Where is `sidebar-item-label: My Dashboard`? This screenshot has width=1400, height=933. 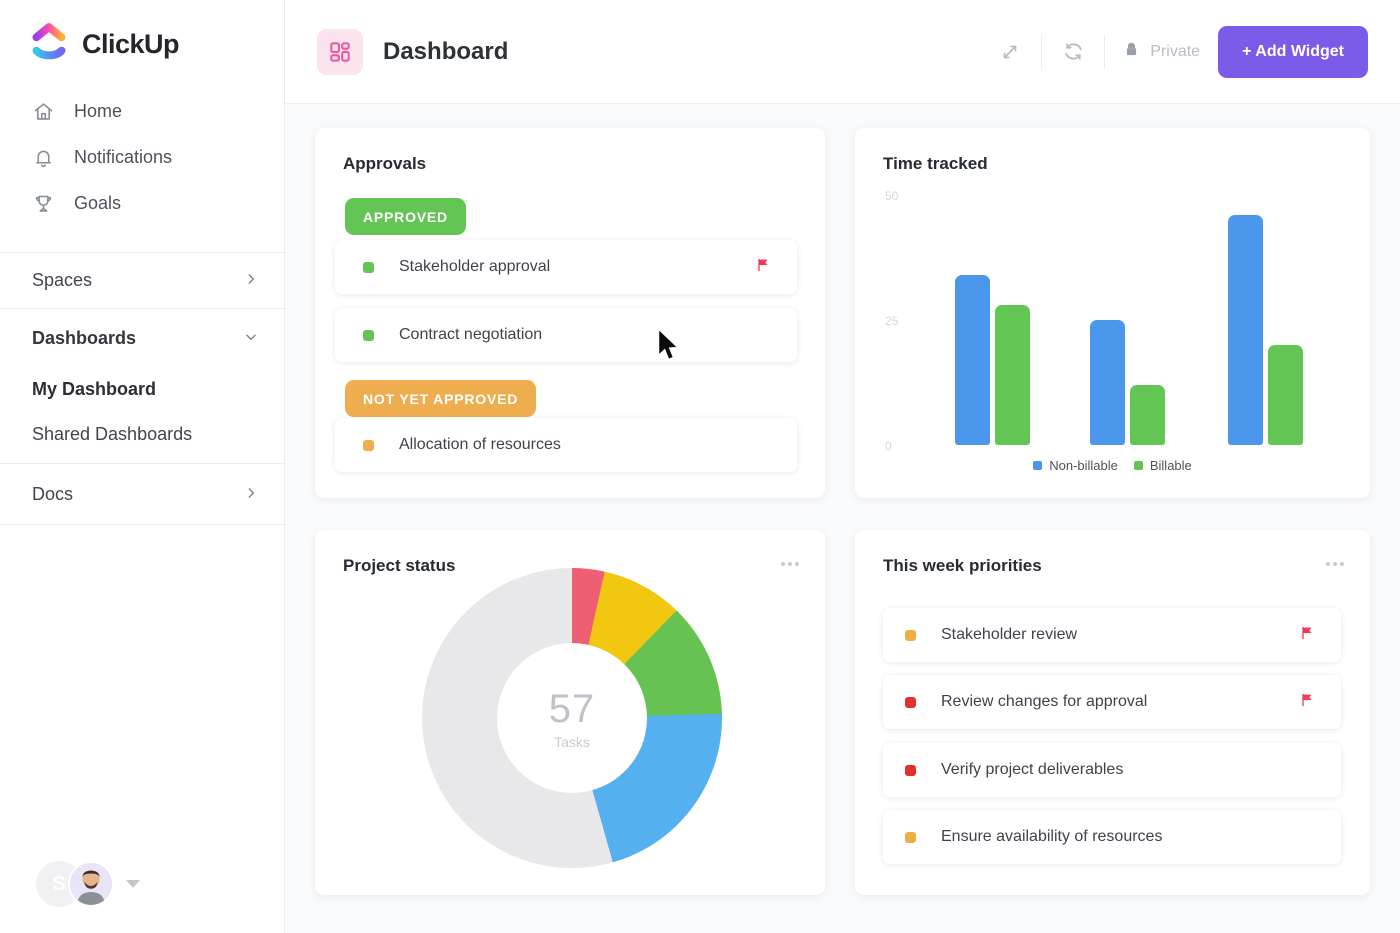 sidebar-item-label: My Dashboard is located at coordinates (94, 389).